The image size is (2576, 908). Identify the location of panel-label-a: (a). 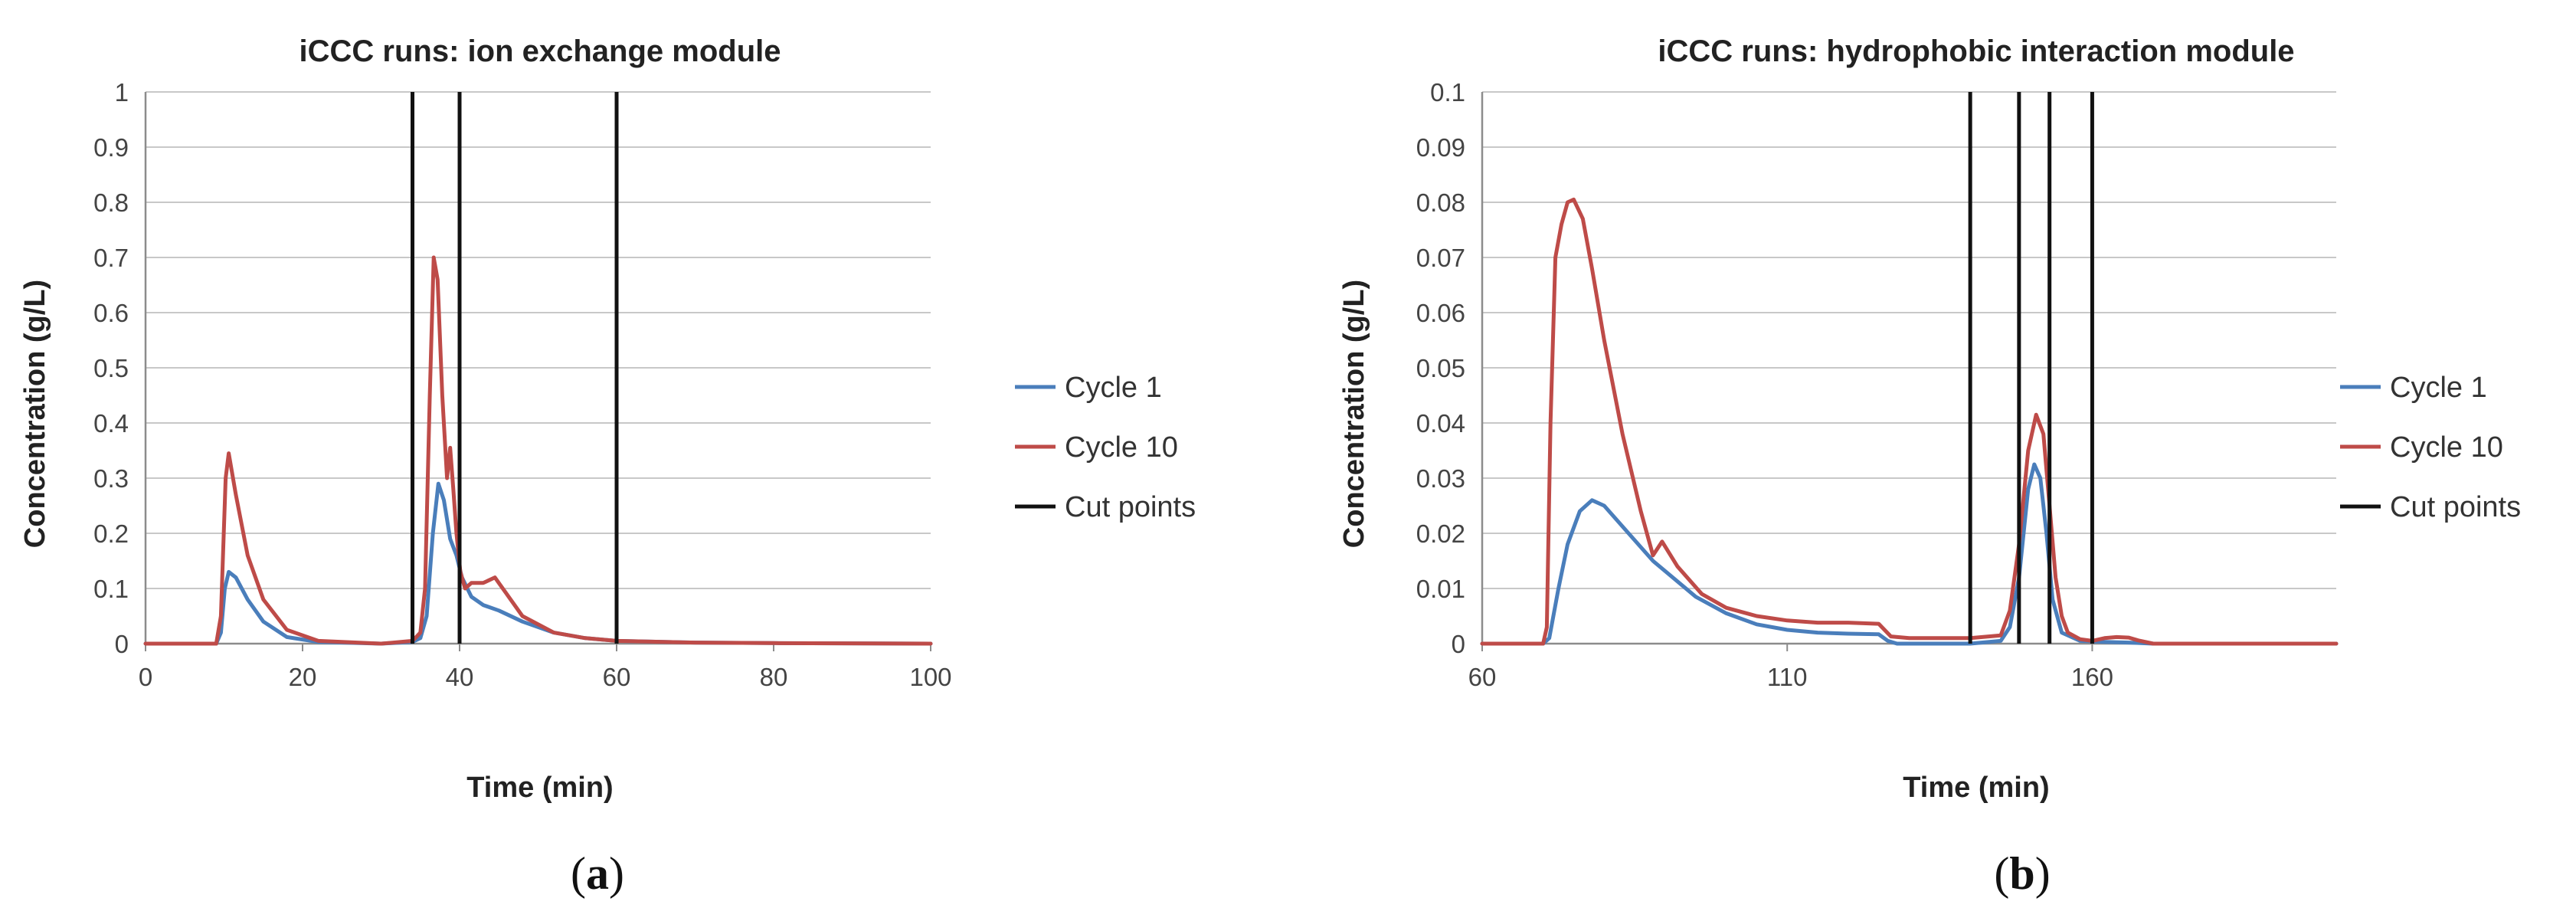
(597, 873).